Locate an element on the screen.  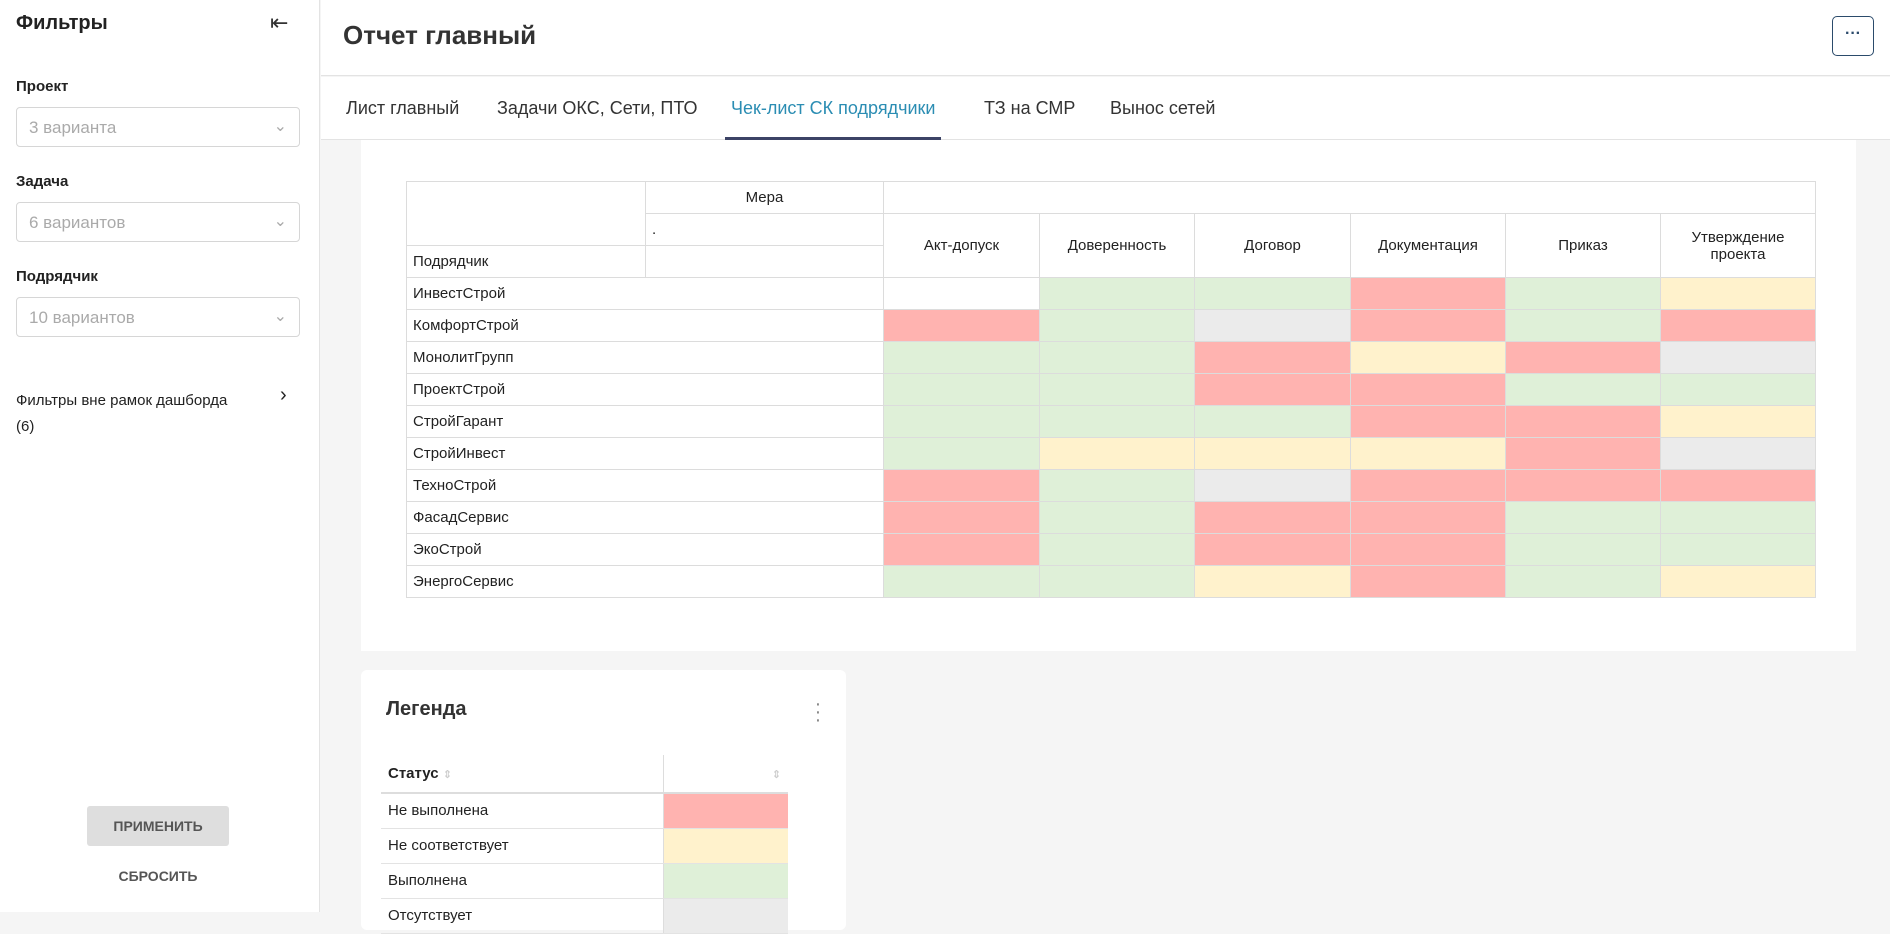
table-row: ИнвестСтрой is located at coordinates (1111, 293).